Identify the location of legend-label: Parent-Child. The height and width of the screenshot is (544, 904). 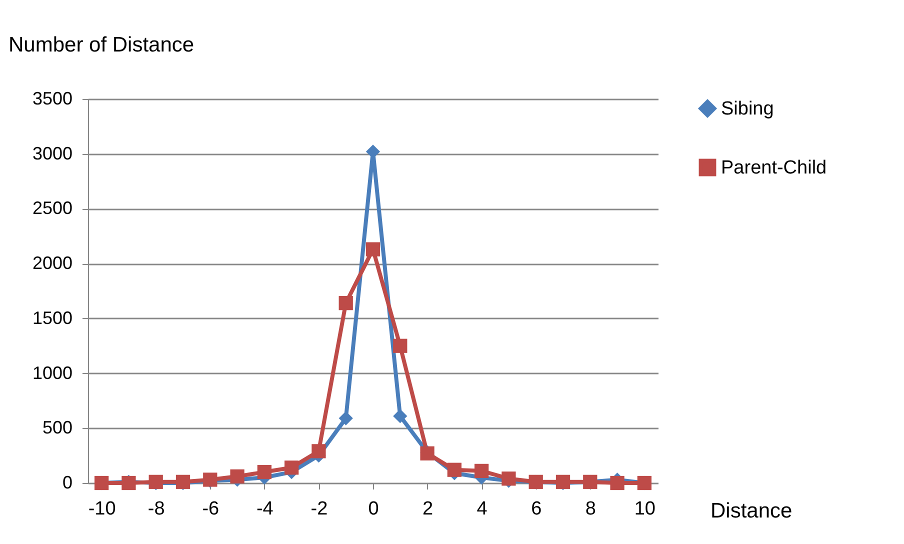
(774, 168).